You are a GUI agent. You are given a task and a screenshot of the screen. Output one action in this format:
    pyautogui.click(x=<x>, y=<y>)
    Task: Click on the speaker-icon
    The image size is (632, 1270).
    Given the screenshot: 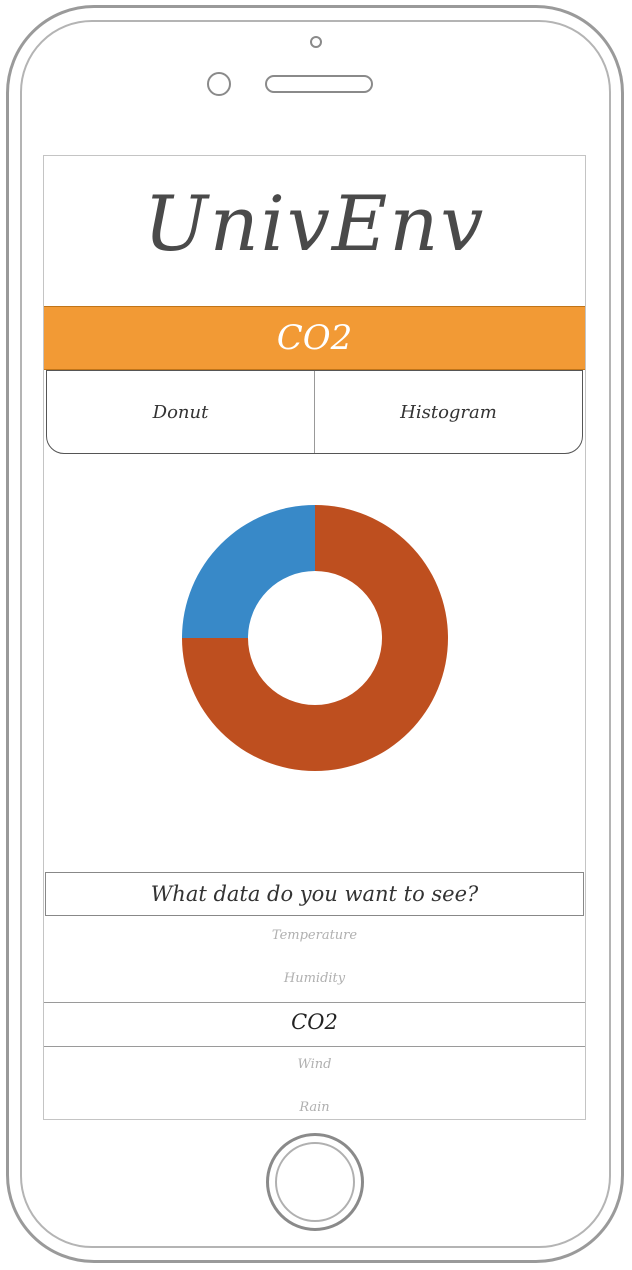 What is the action you would take?
    pyautogui.click(x=319, y=84)
    